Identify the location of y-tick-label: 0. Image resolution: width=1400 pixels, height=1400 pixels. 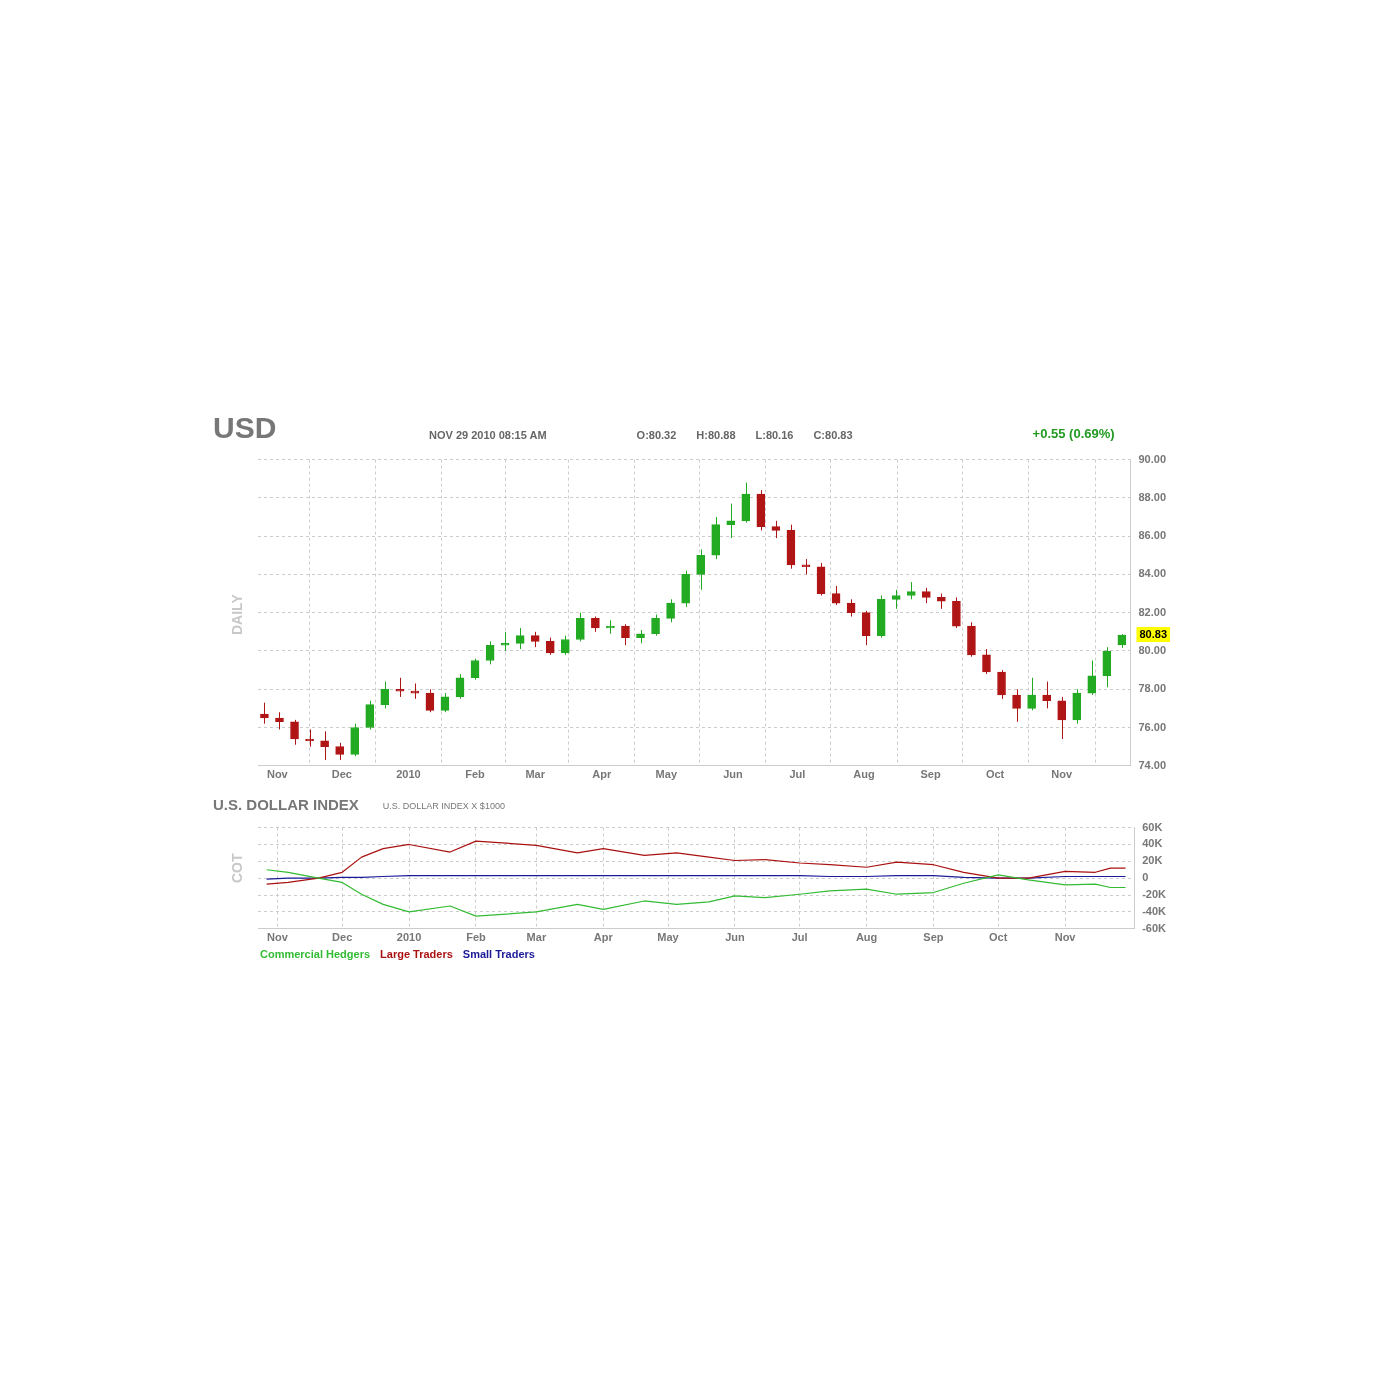
(1145, 877).